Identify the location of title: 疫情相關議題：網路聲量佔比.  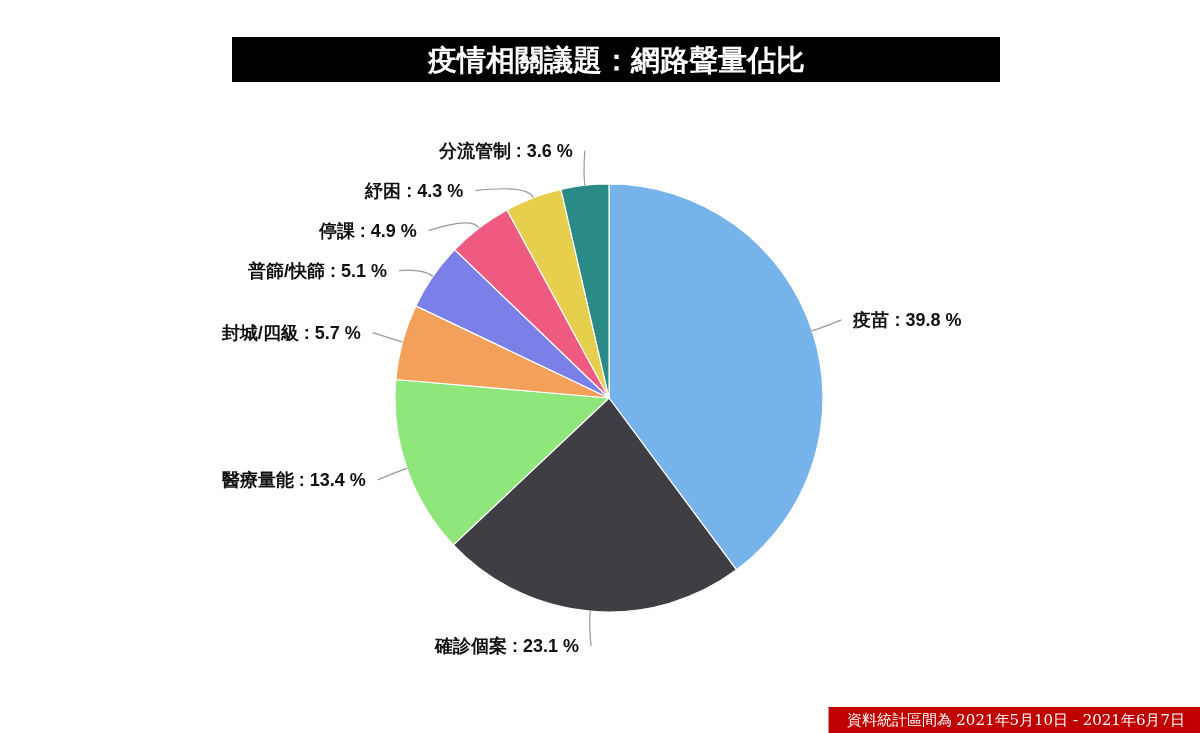
(616, 60).